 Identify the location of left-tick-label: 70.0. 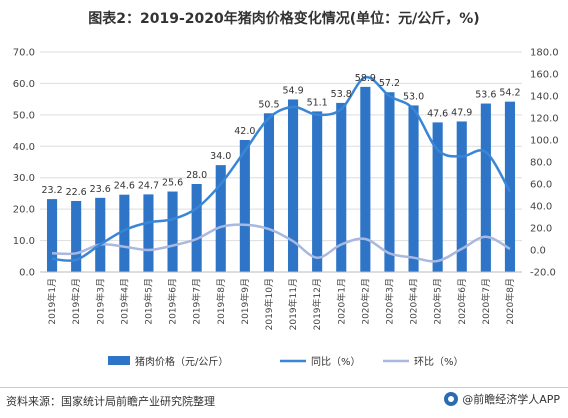
(24, 53).